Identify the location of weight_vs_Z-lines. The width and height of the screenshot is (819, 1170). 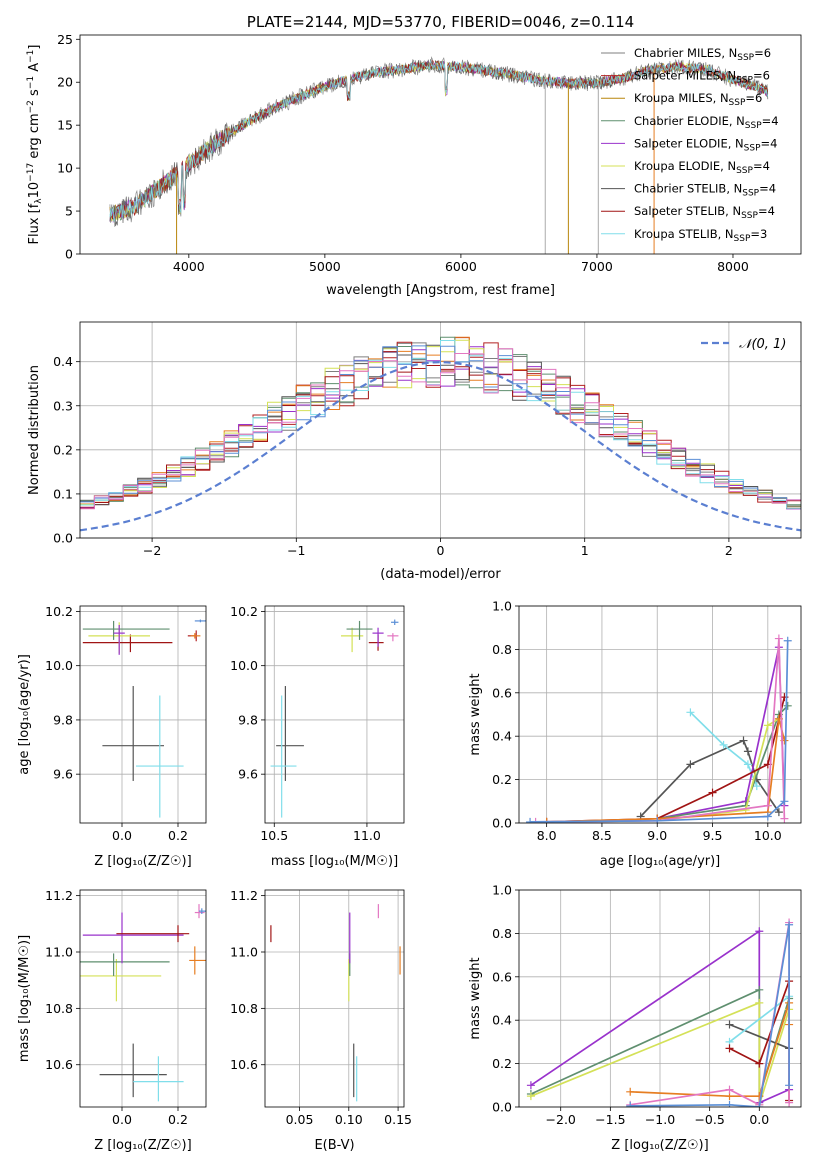
(660, 1012).